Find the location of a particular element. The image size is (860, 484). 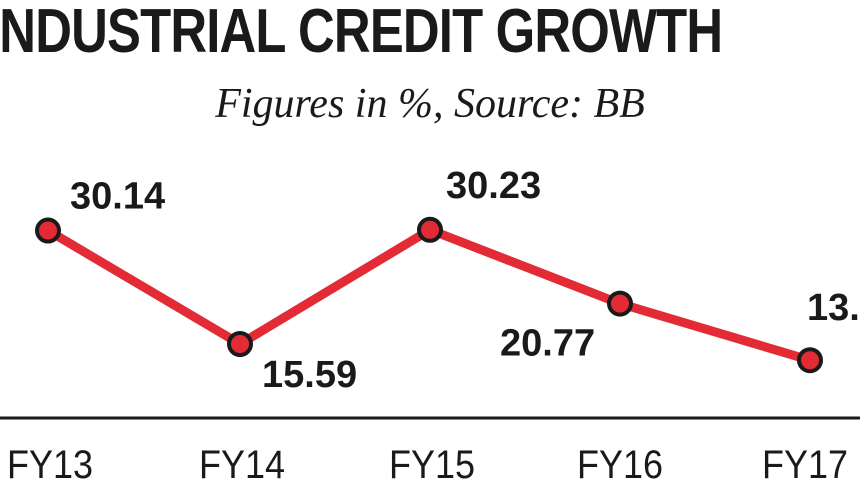

data-point-fy17 is located at coordinates (810, 360).